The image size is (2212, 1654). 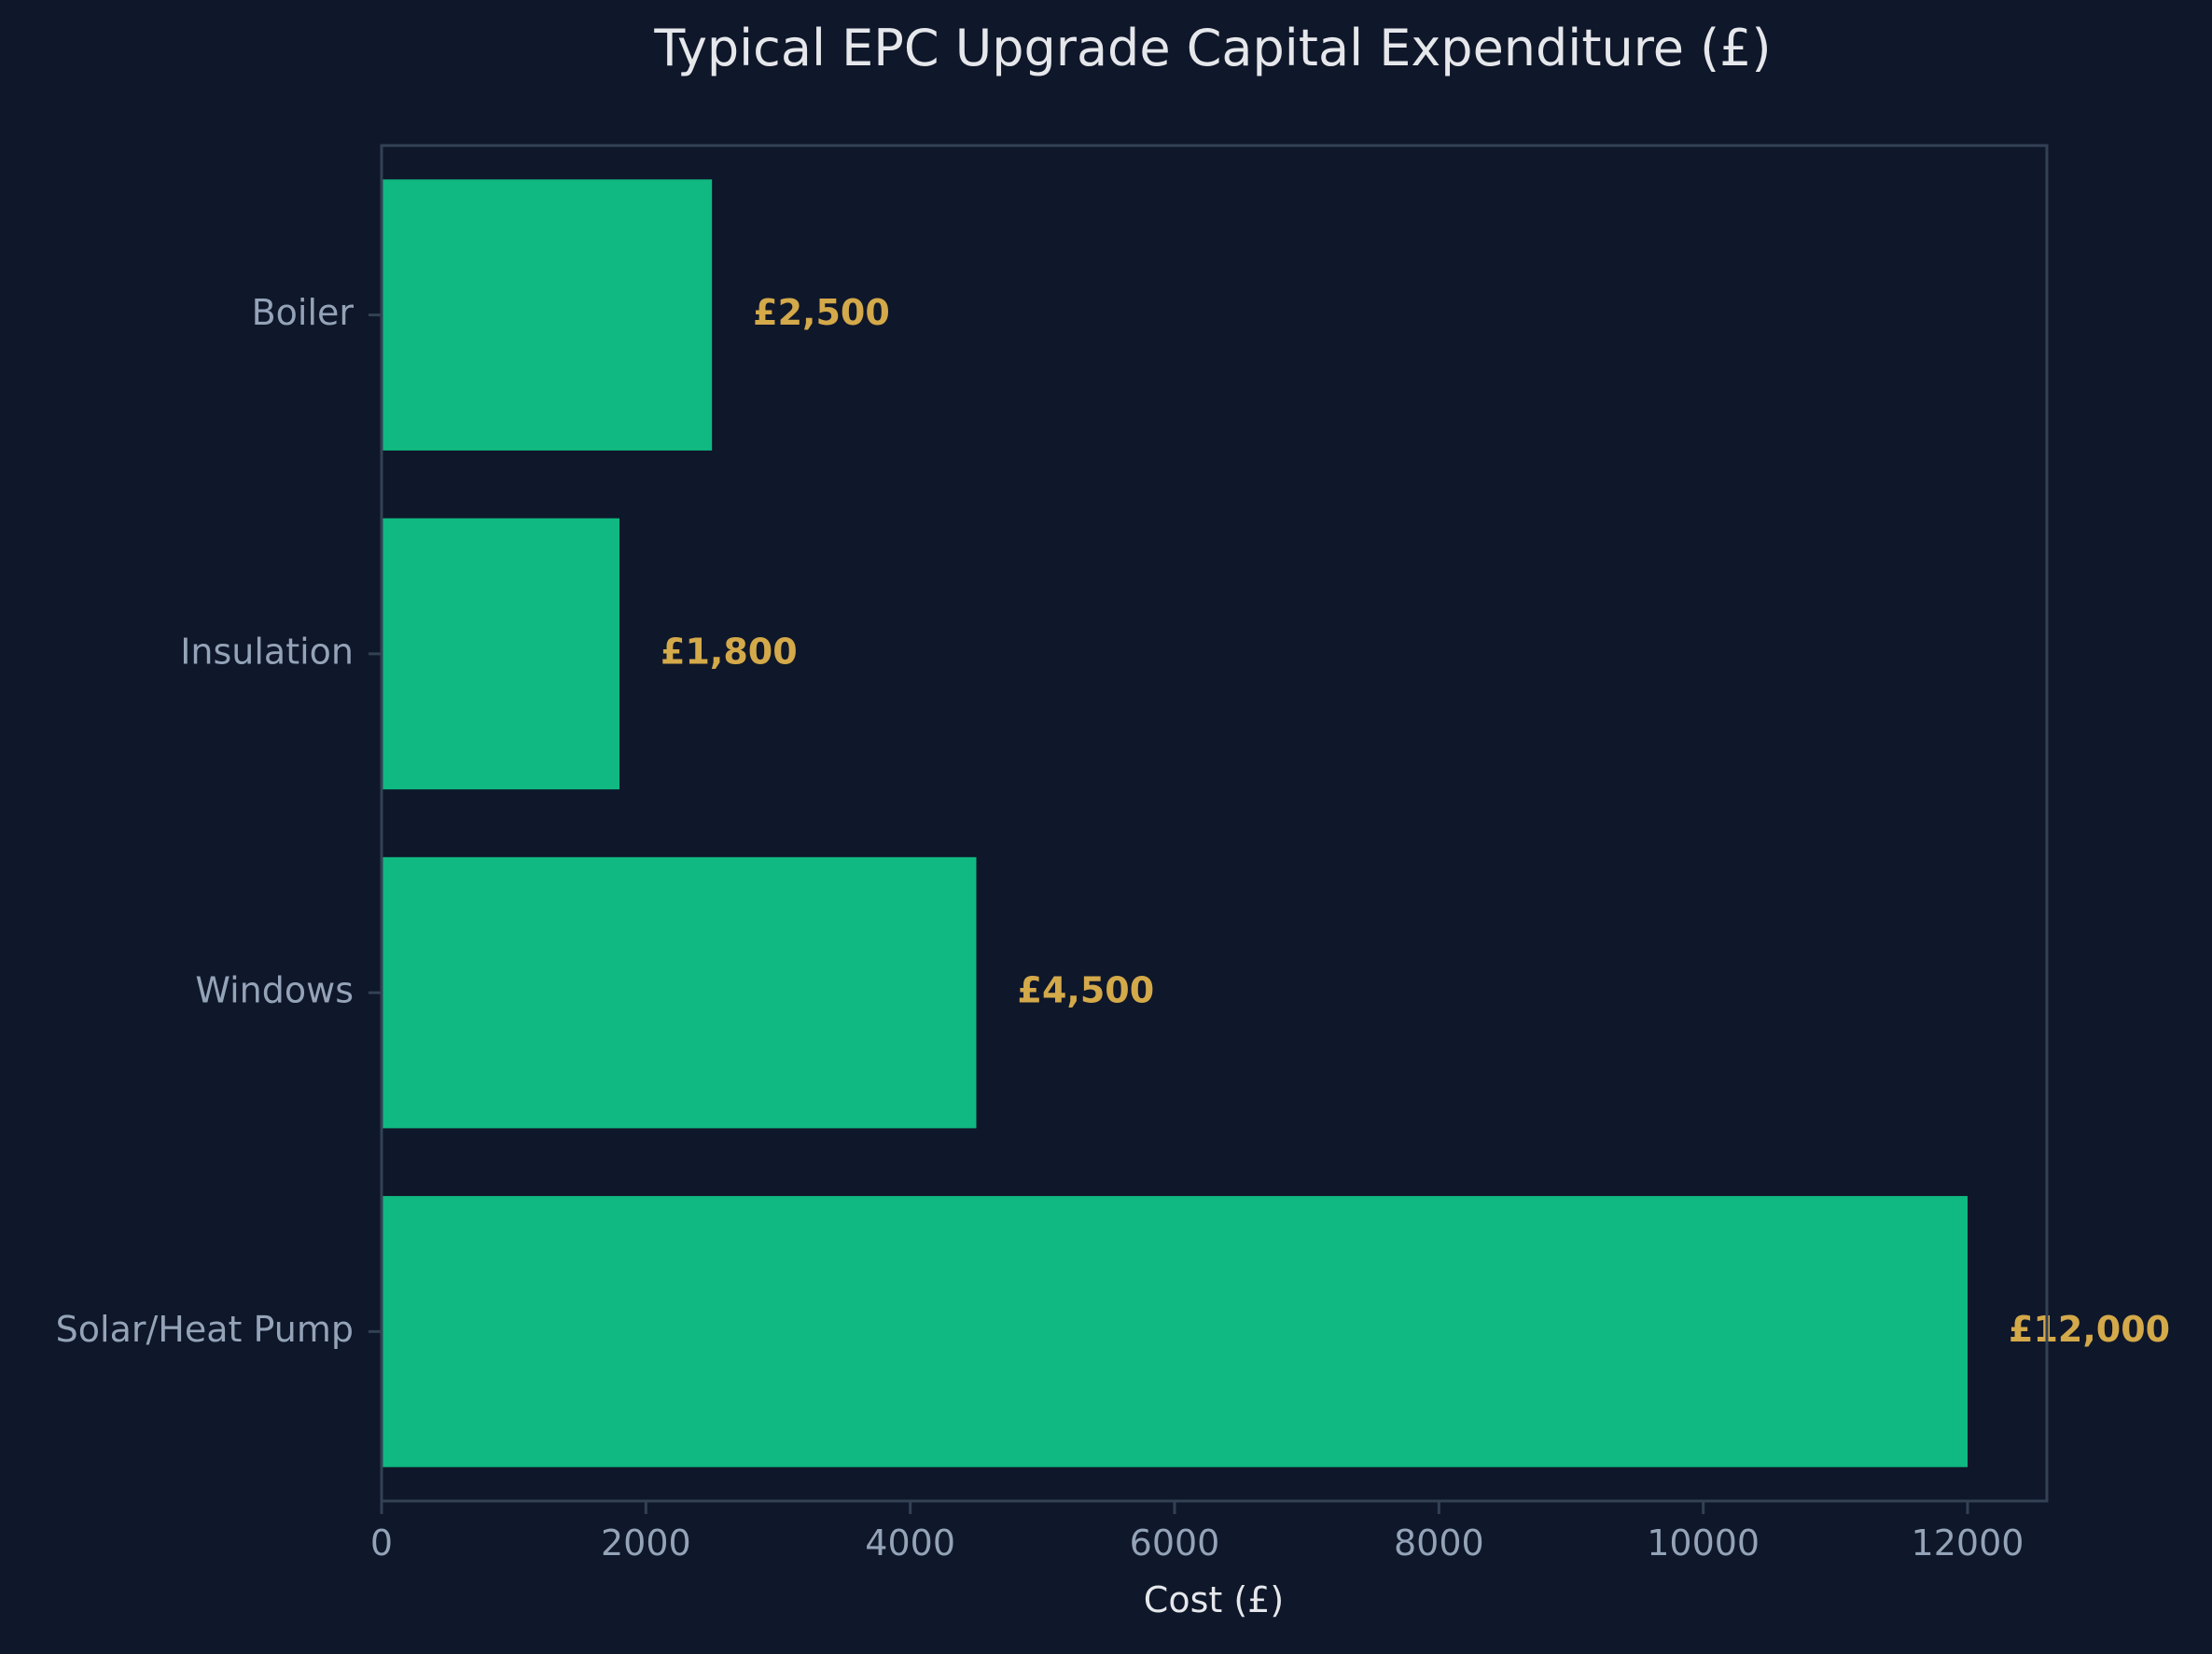 What do you see at coordinates (2089, 1329) in the screenshot?
I see `value-label: £12,000` at bounding box center [2089, 1329].